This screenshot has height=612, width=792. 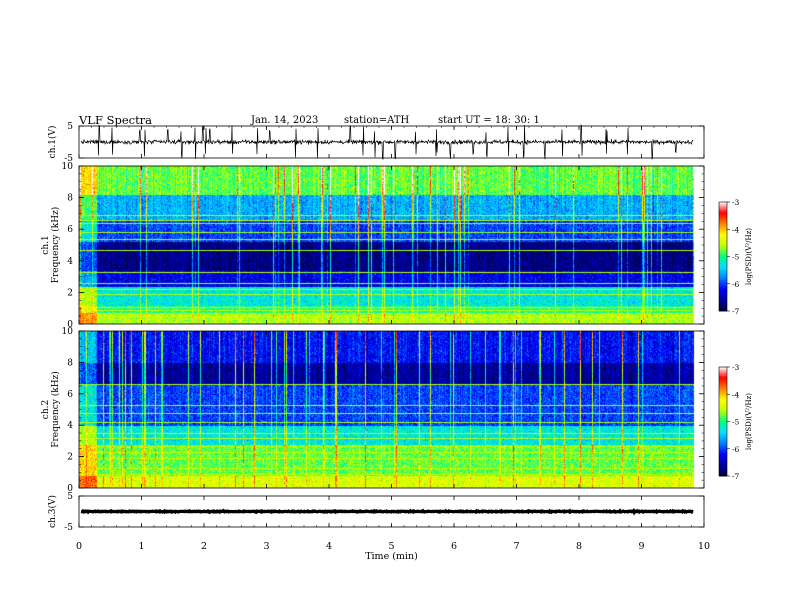 What do you see at coordinates (70, 199) in the screenshot?
I see `y-tick-label: 8` at bounding box center [70, 199].